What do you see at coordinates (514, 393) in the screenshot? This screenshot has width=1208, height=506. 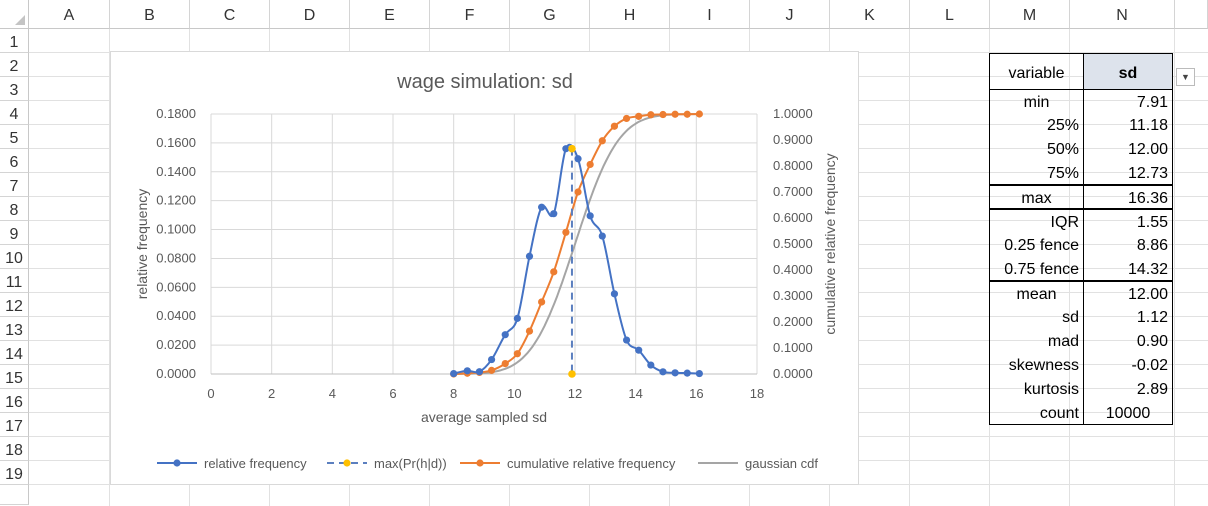 I see `x-tick-label: 10` at bounding box center [514, 393].